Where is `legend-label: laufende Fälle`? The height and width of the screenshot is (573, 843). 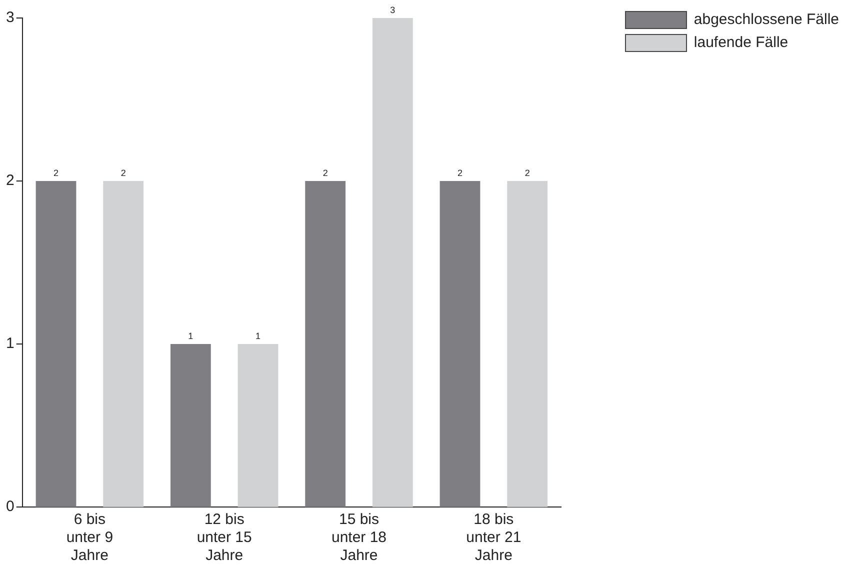
legend-label: laufende Fälle is located at coordinates (741, 43).